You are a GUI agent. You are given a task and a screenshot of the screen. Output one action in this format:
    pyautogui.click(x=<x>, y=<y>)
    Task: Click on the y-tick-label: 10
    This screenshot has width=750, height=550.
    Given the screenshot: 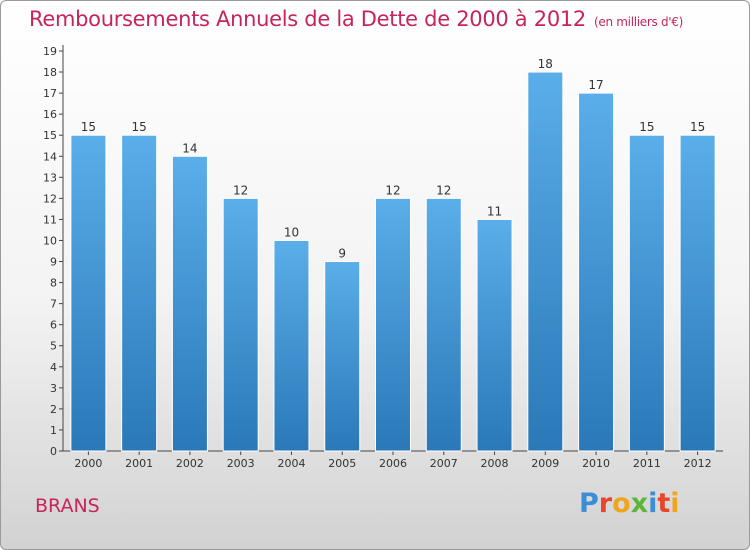 What is the action you would take?
    pyautogui.click(x=50, y=240)
    